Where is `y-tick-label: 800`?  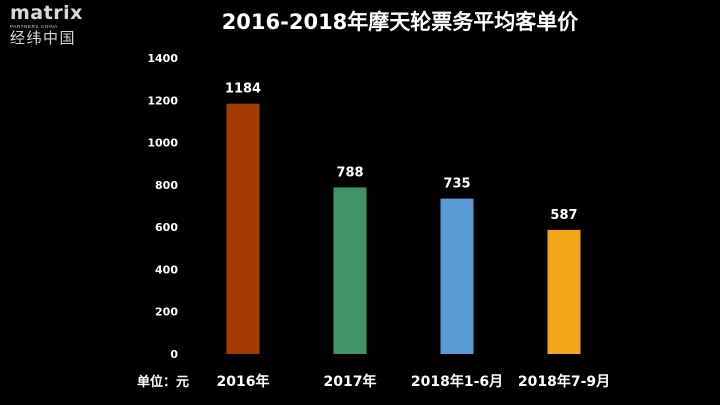 y-tick-label: 800 is located at coordinates (166, 185).